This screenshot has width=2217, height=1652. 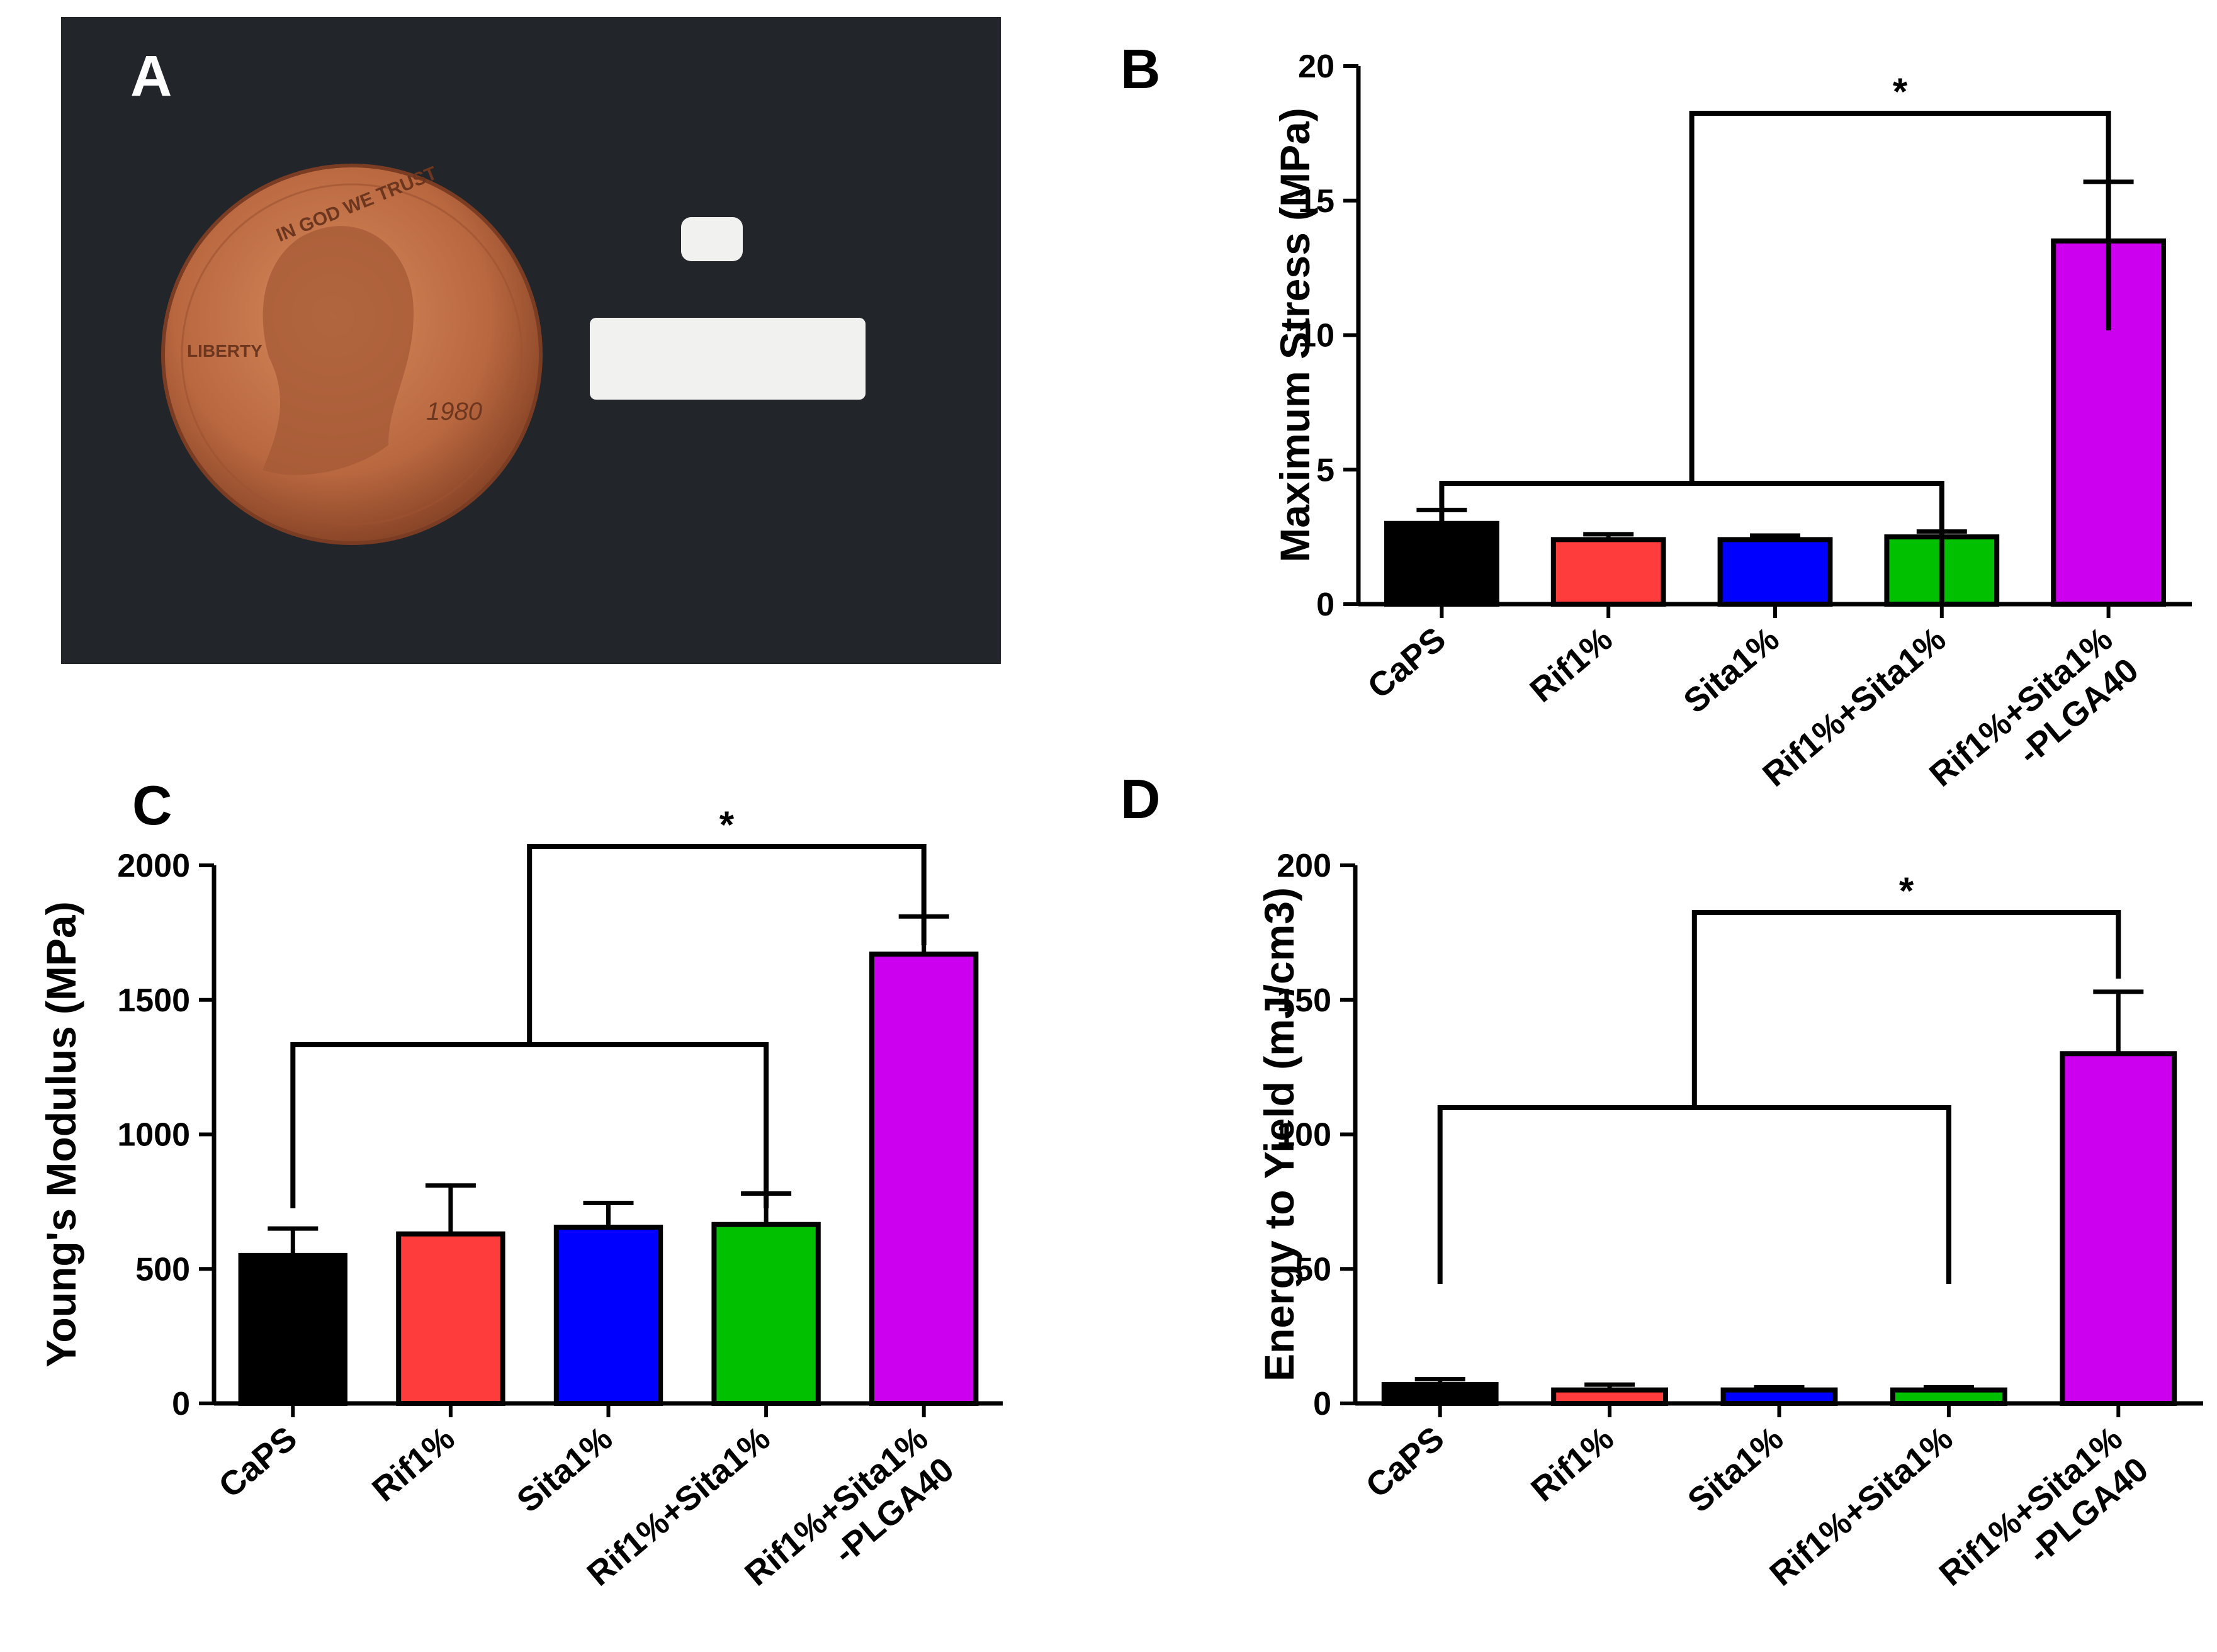 What do you see at coordinates (1140, 69) in the screenshot?
I see `panel-label-b: B` at bounding box center [1140, 69].